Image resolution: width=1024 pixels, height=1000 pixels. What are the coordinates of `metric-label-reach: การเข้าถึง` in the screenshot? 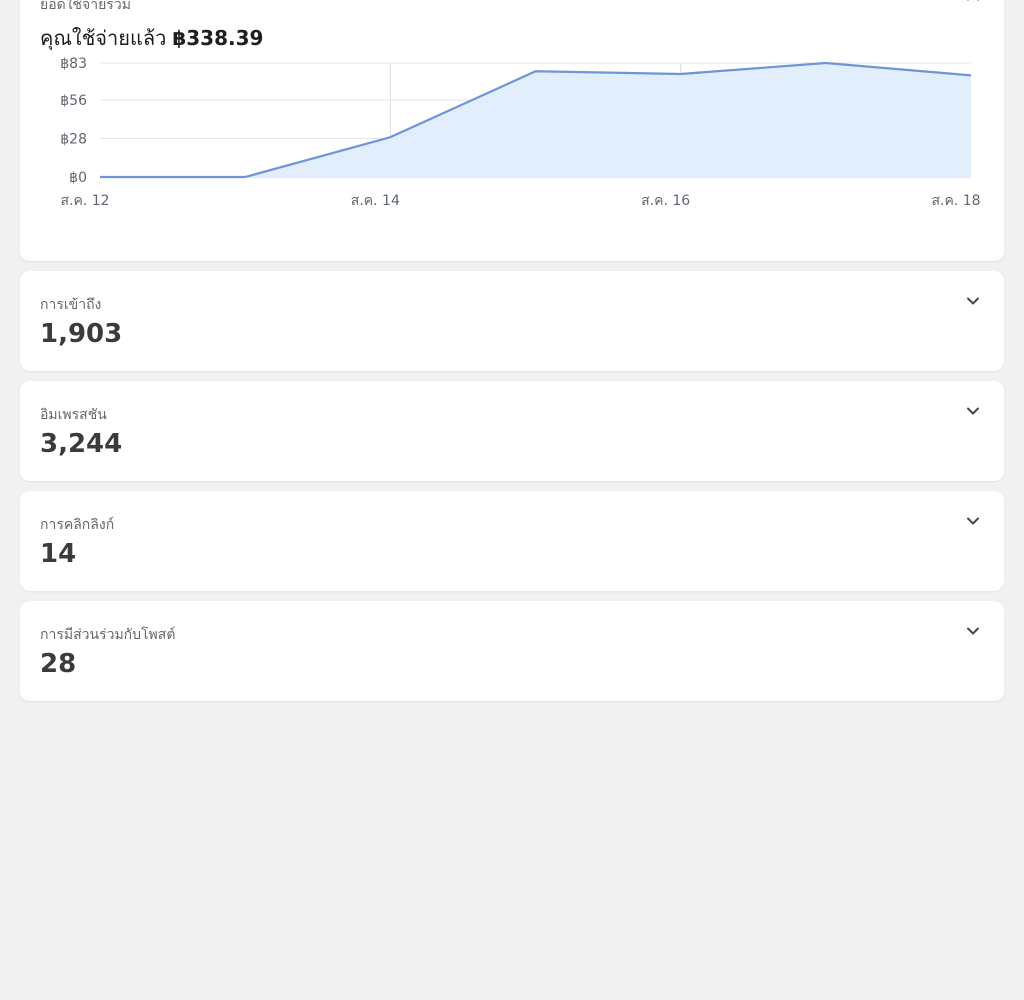 It's located at (71, 305).